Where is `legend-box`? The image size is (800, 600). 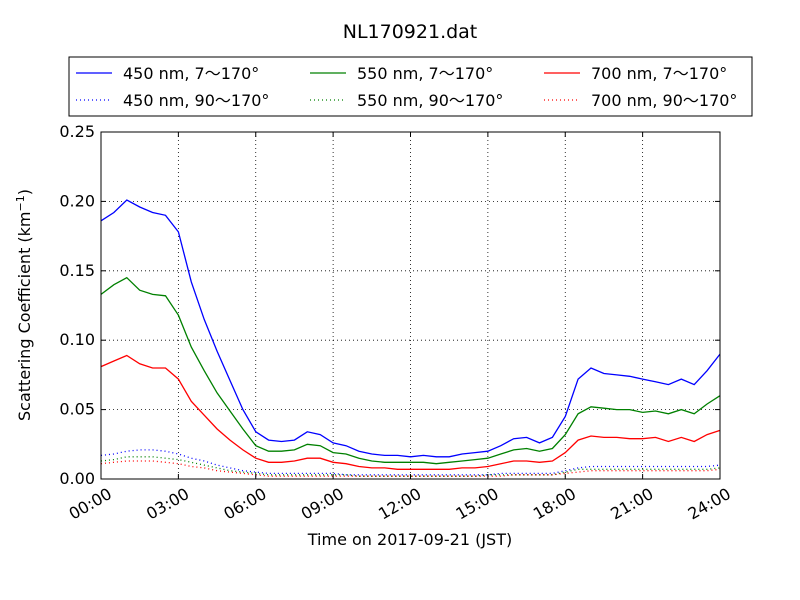 legend-box is located at coordinates (410, 86).